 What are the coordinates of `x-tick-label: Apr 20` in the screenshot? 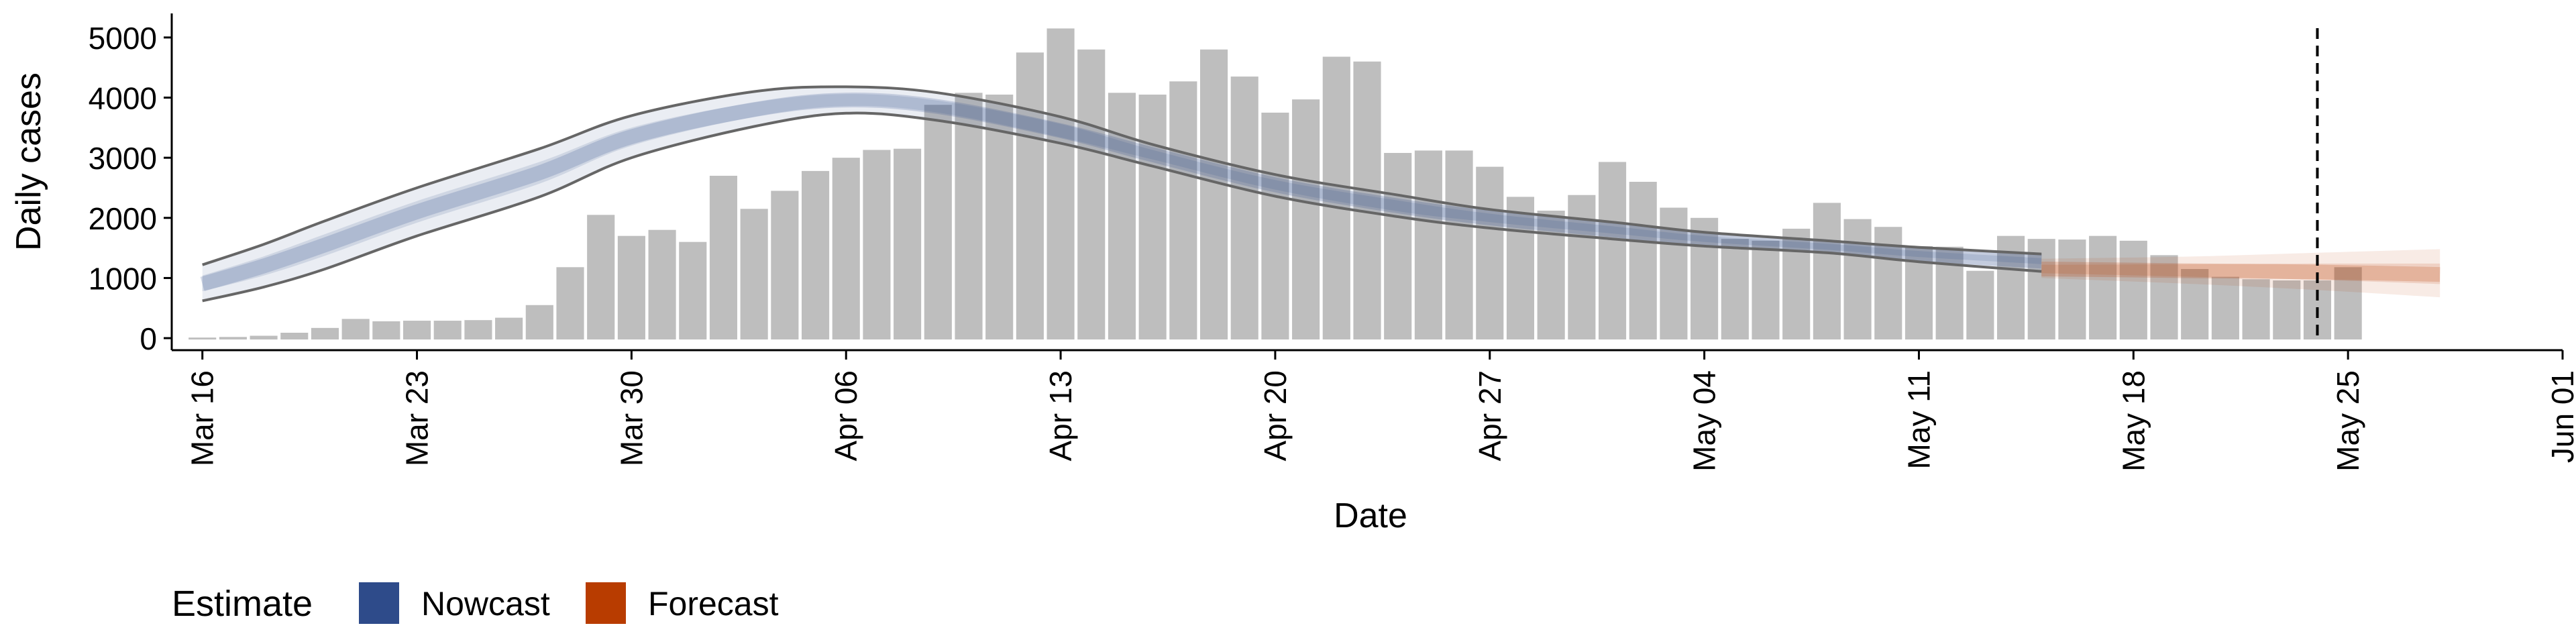 It's located at (1275, 416).